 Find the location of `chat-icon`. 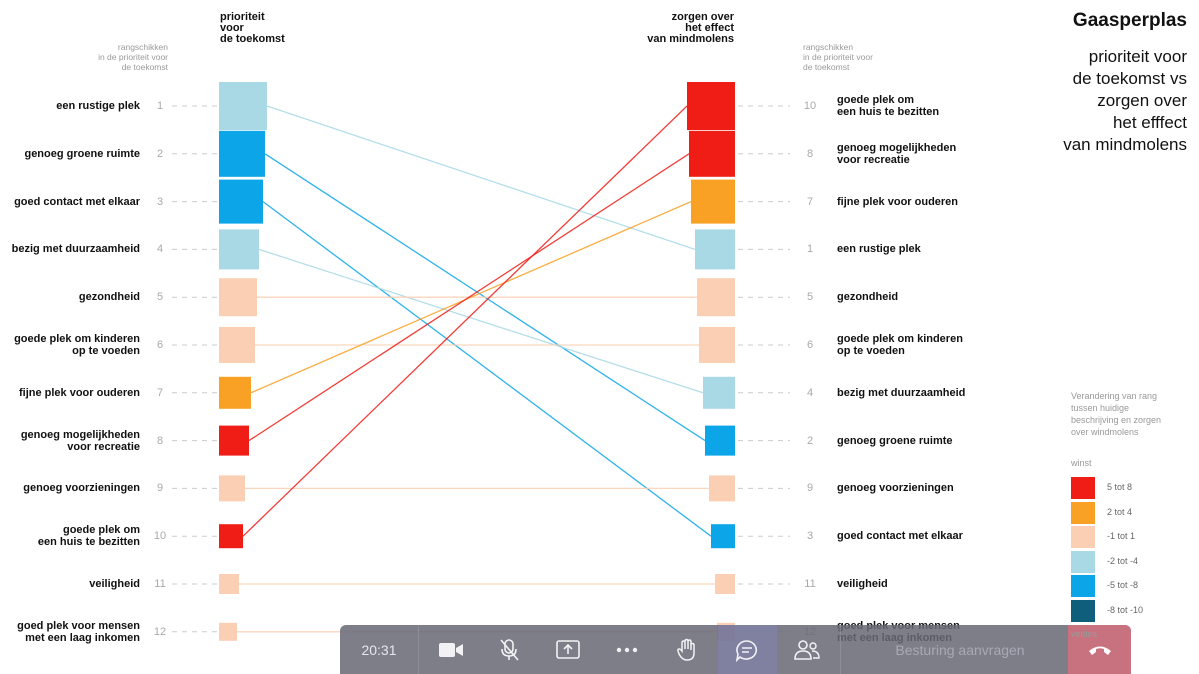

chat-icon is located at coordinates (746, 650).